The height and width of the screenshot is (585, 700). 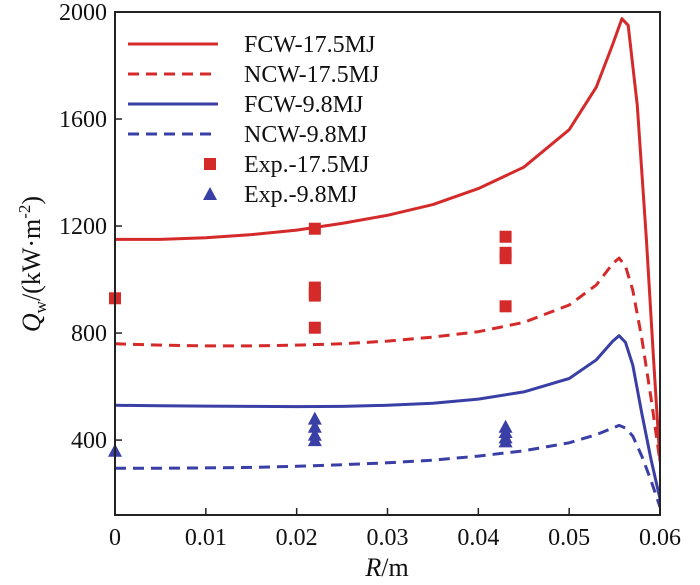 I want to click on x-tick-label: 0.05, so click(x=569, y=538).